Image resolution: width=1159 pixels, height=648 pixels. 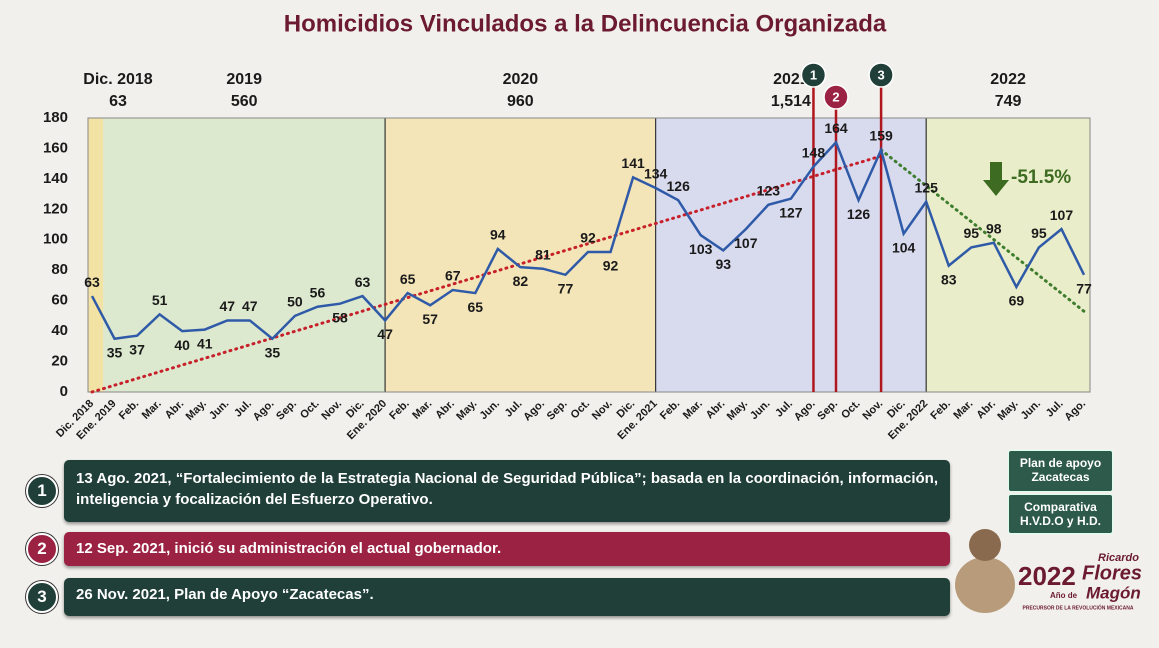 I want to click on value-label: 104, so click(x=904, y=247).